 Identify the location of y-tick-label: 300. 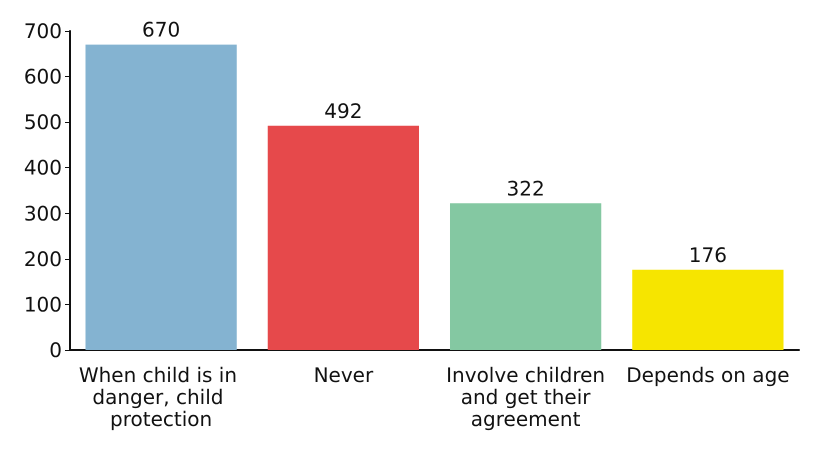
(43, 213).